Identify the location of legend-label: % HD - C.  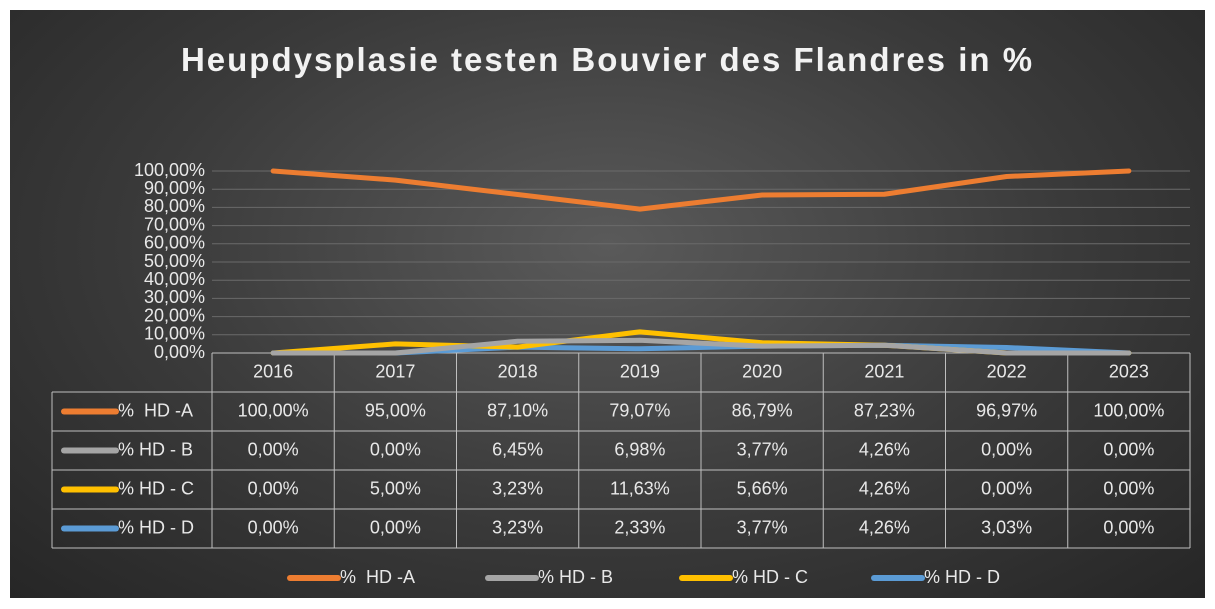
(770, 577).